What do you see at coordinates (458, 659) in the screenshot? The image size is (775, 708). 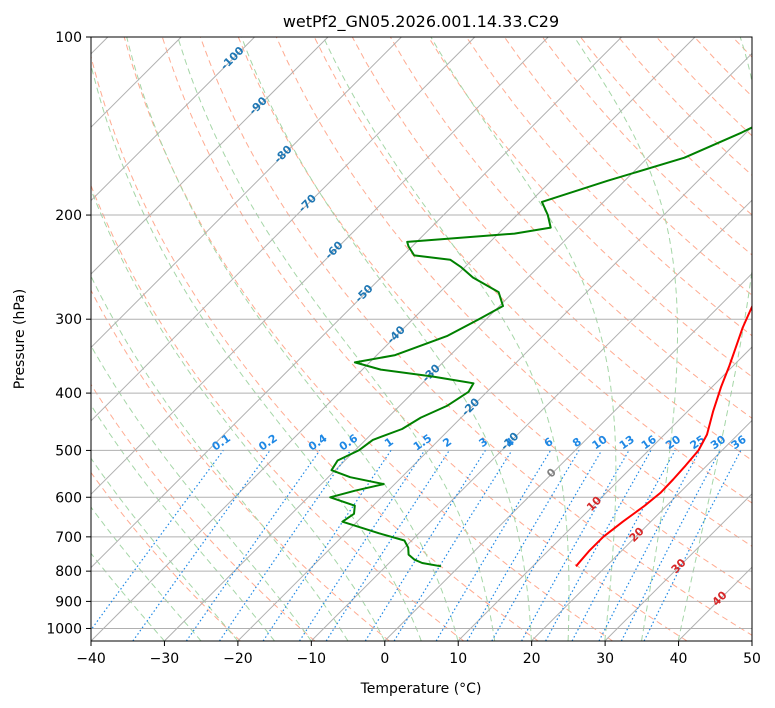 I see `x-tick-label: 10` at bounding box center [458, 659].